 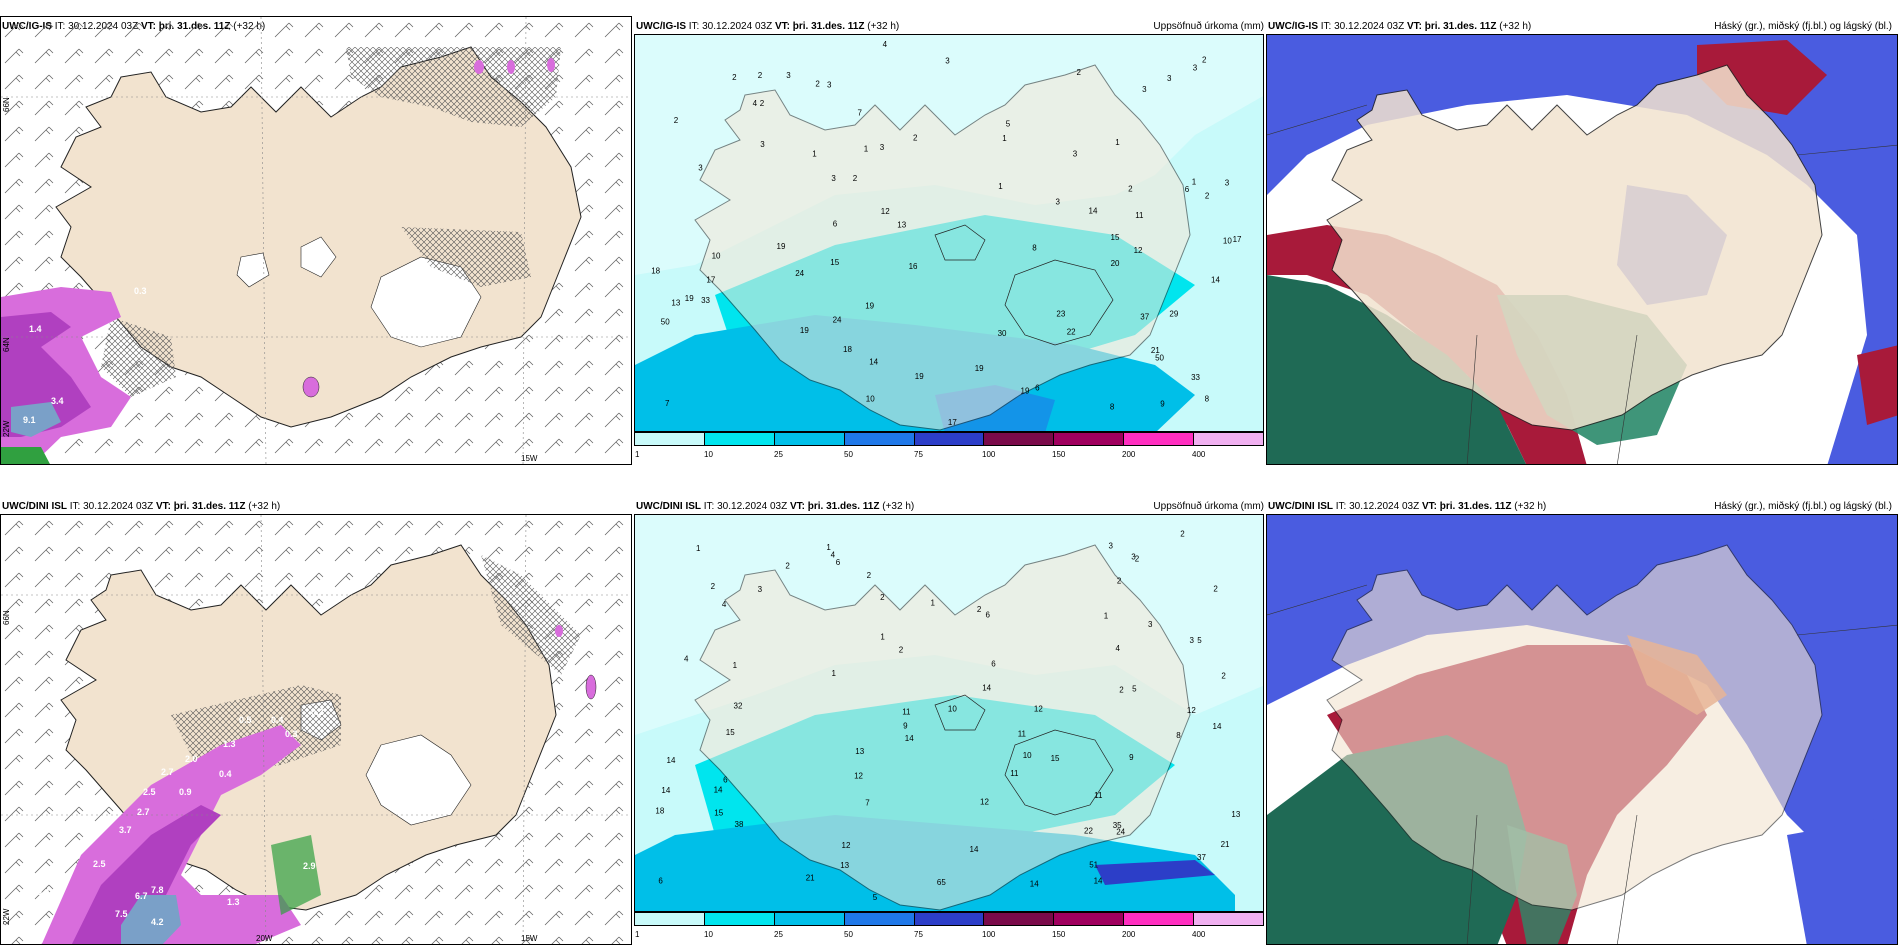 I want to click on value-label: 0.9, so click(x=185, y=792).